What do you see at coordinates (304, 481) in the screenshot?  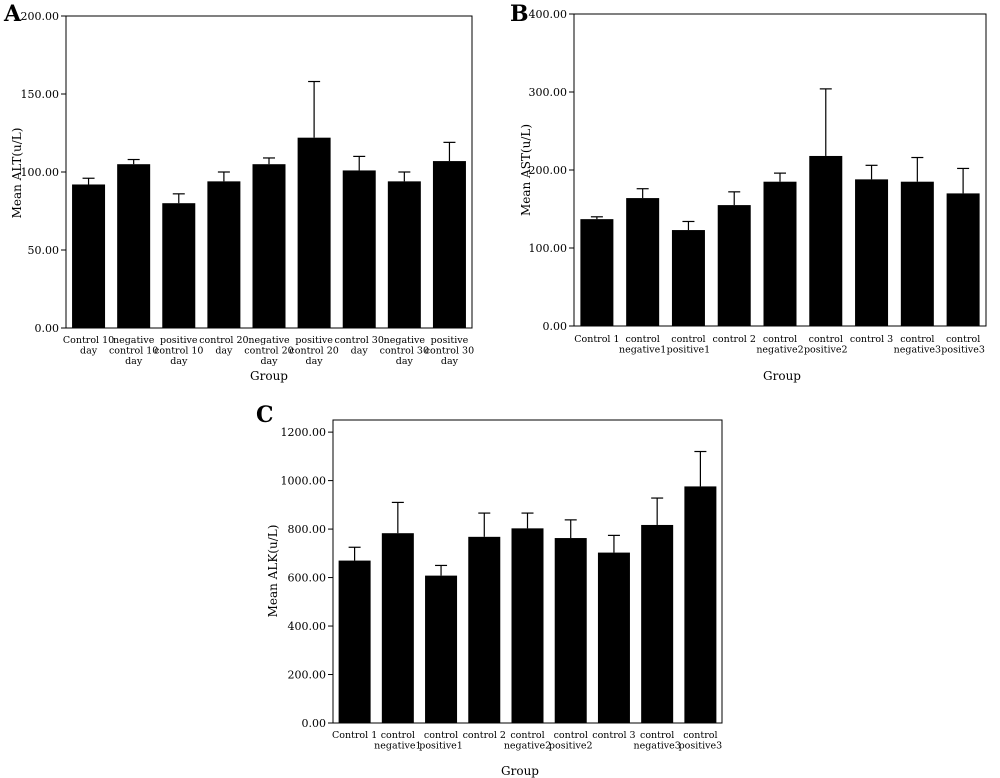 I see `y-tick-label: 1000.00` at bounding box center [304, 481].